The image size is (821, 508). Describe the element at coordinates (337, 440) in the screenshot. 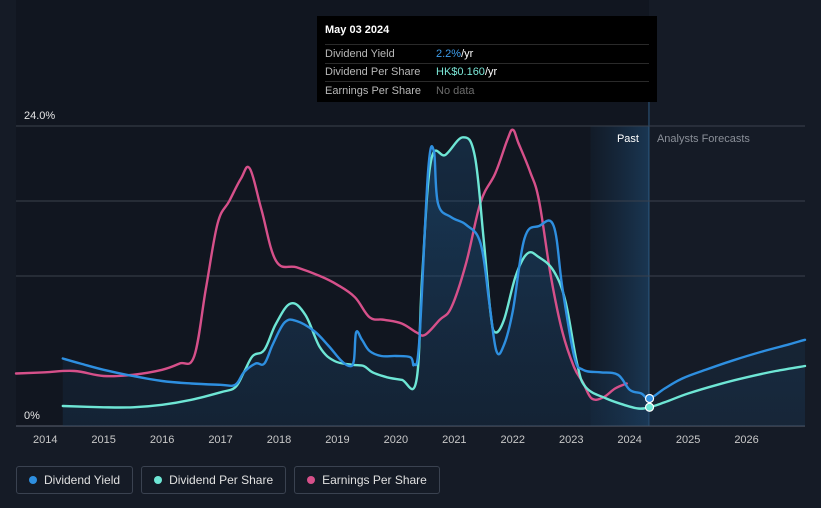

I see `x-tick-label: 2019` at that location.